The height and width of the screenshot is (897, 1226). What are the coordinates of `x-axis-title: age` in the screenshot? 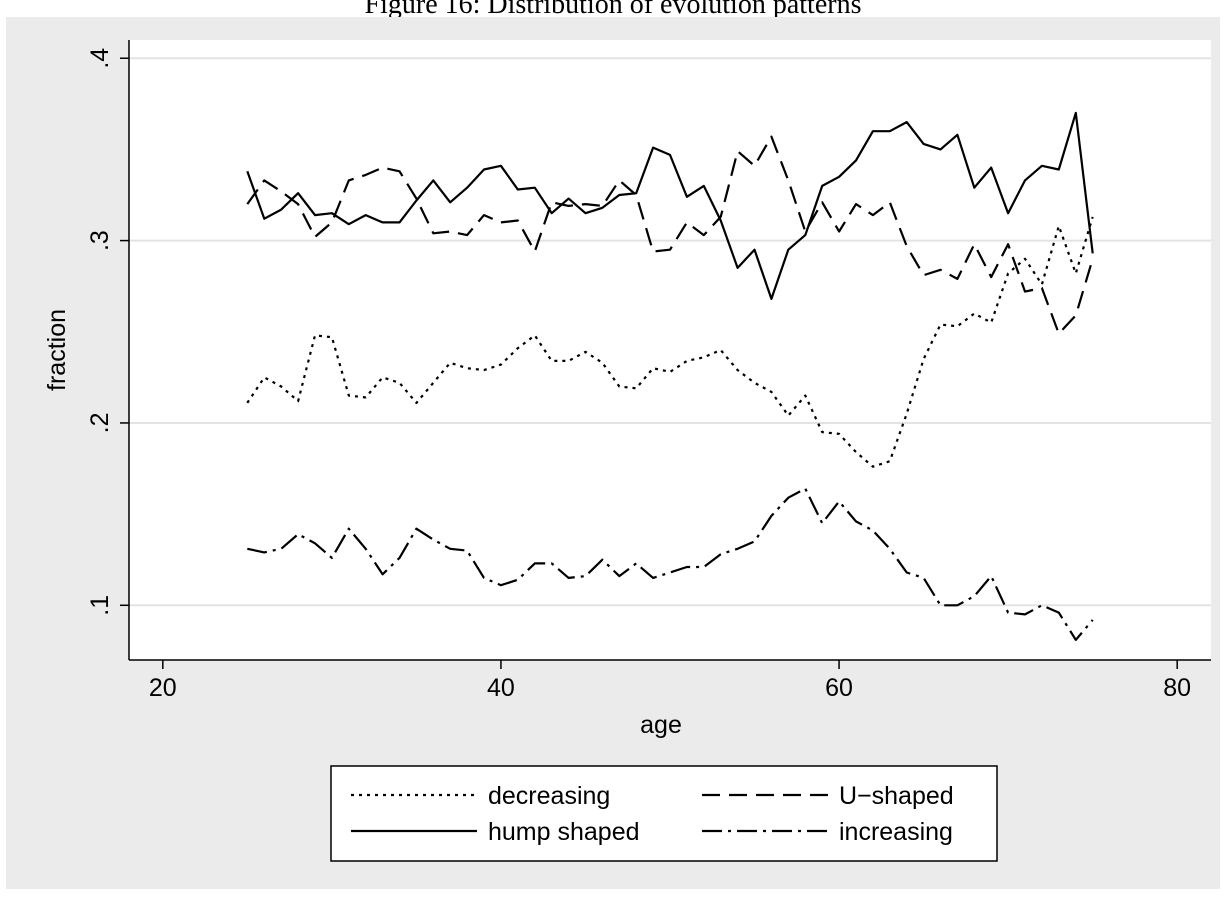 It's located at (661, 725).